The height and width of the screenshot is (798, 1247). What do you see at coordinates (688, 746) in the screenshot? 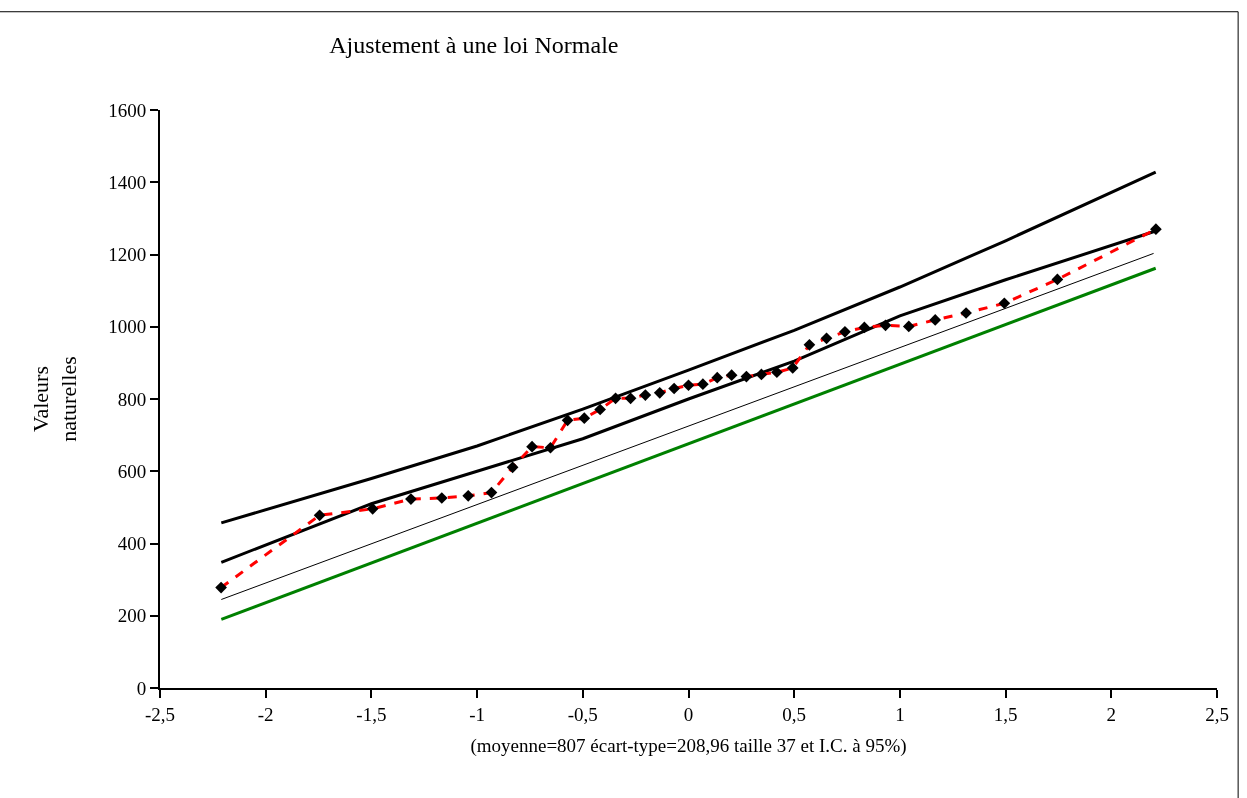
I see `x-axis-title: (moyenne=807 écart-type=208,96 taille 37 et I.C. à 95%)` at bounding box center [688, 746].